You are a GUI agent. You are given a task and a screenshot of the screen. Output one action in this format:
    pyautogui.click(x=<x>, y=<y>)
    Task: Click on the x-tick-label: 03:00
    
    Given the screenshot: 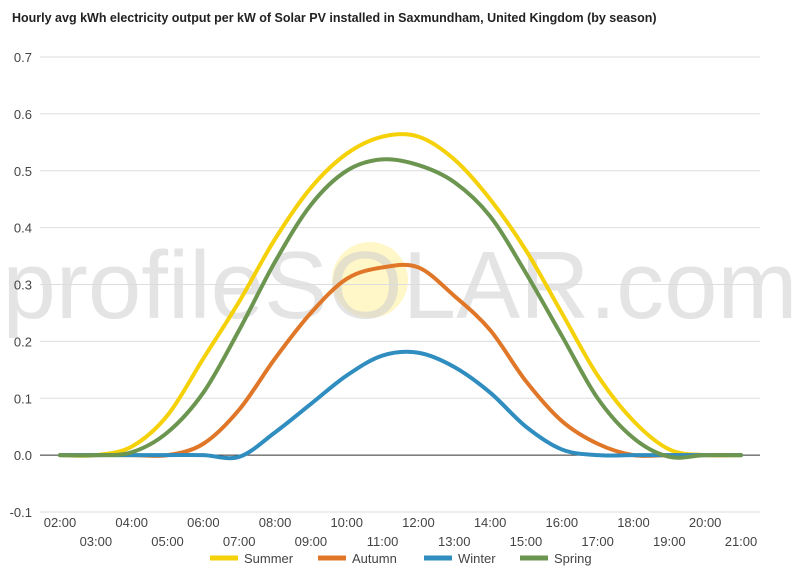 What is the action you would take?
    pyautogui.click(x=96, y=541)
    